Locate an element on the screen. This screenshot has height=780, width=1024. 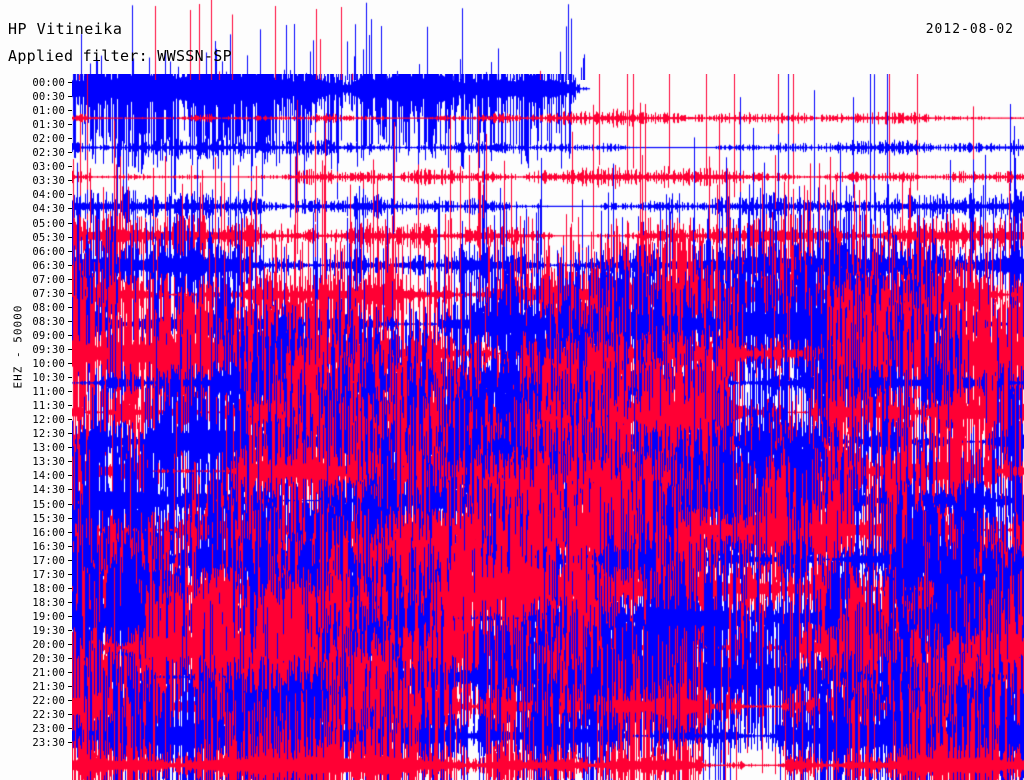
time-tick-01-00: 01:00 is located at coordinates (36, 111).